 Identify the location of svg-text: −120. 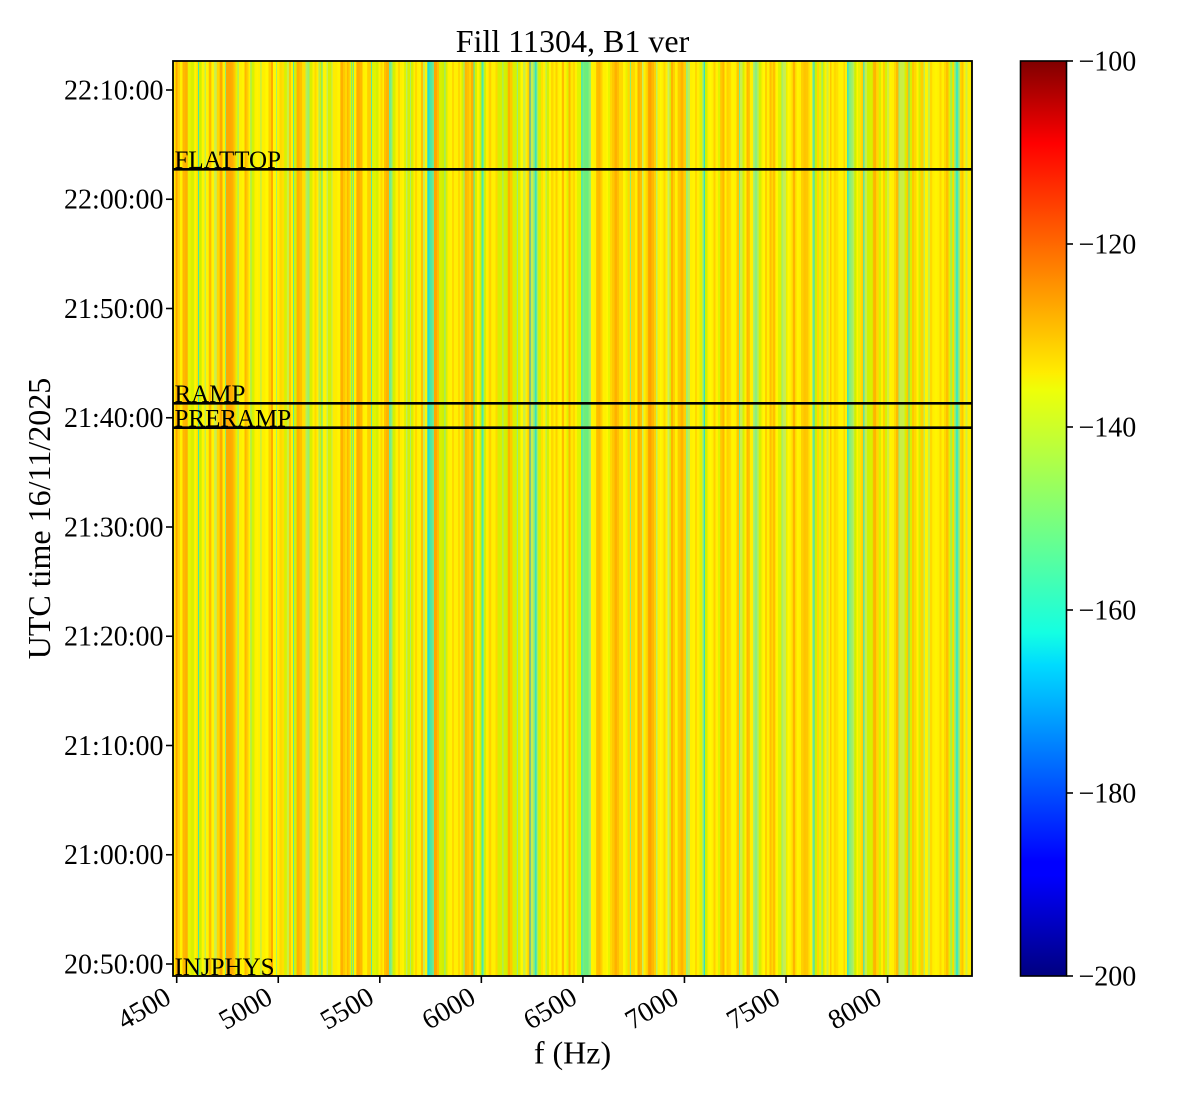
(1108, 244).